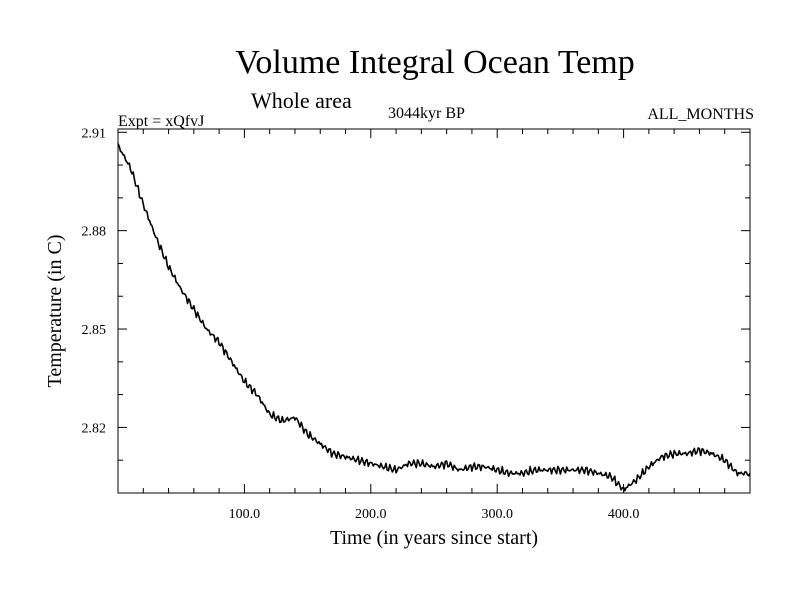  Describe the element at coordinates (371, 514) in the screenshot. I see `x-tick-label: 200.0` at that location.